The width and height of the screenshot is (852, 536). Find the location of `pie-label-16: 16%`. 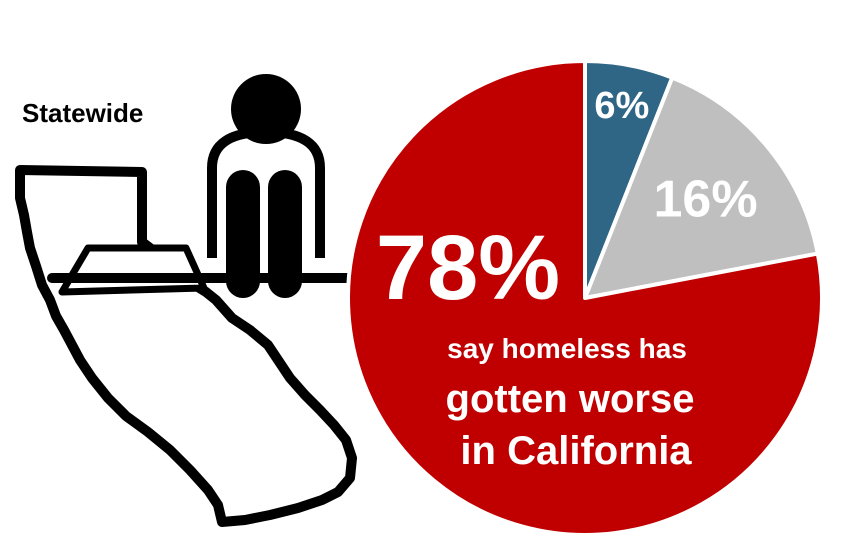

pie-label-16: 16% is located at coordinates (705, 199).